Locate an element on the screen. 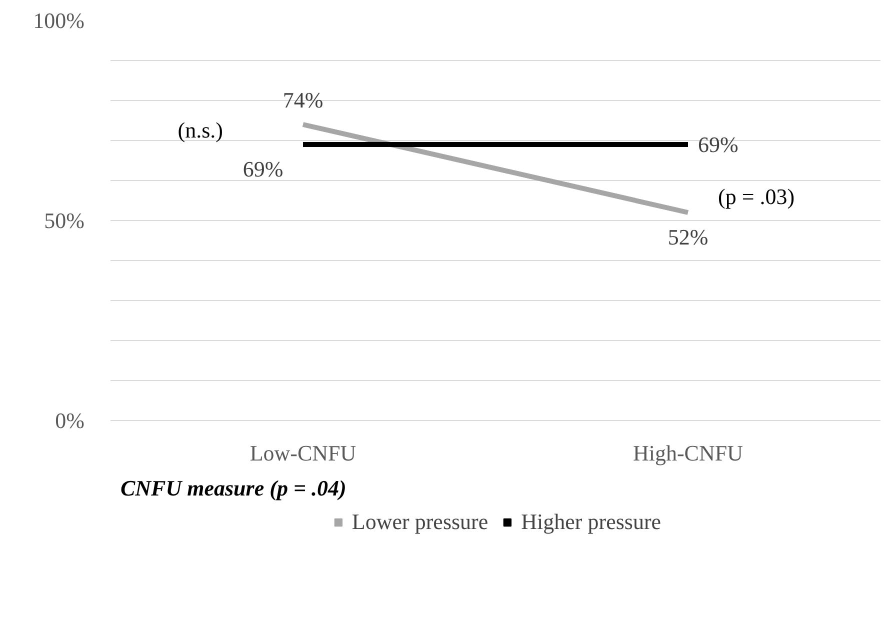 Image resolution: width=891 pixels, height=634 pixels. y-tick-label: 0% is located at coordinates (69, 420).